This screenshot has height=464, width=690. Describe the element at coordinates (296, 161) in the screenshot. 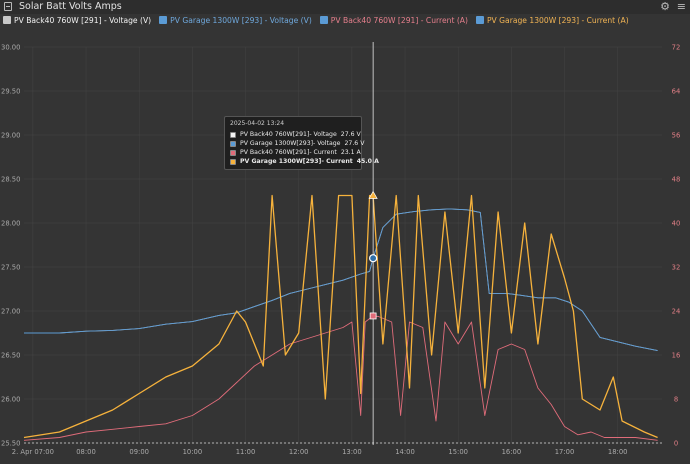

I see `tooltip-series-name: PV Garage 1300W[293]- Current` at that location.